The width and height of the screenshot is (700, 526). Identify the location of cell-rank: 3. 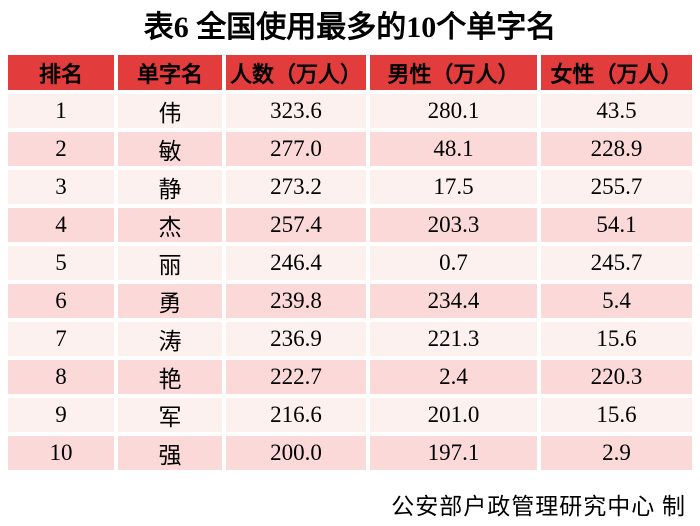
(61, 187).